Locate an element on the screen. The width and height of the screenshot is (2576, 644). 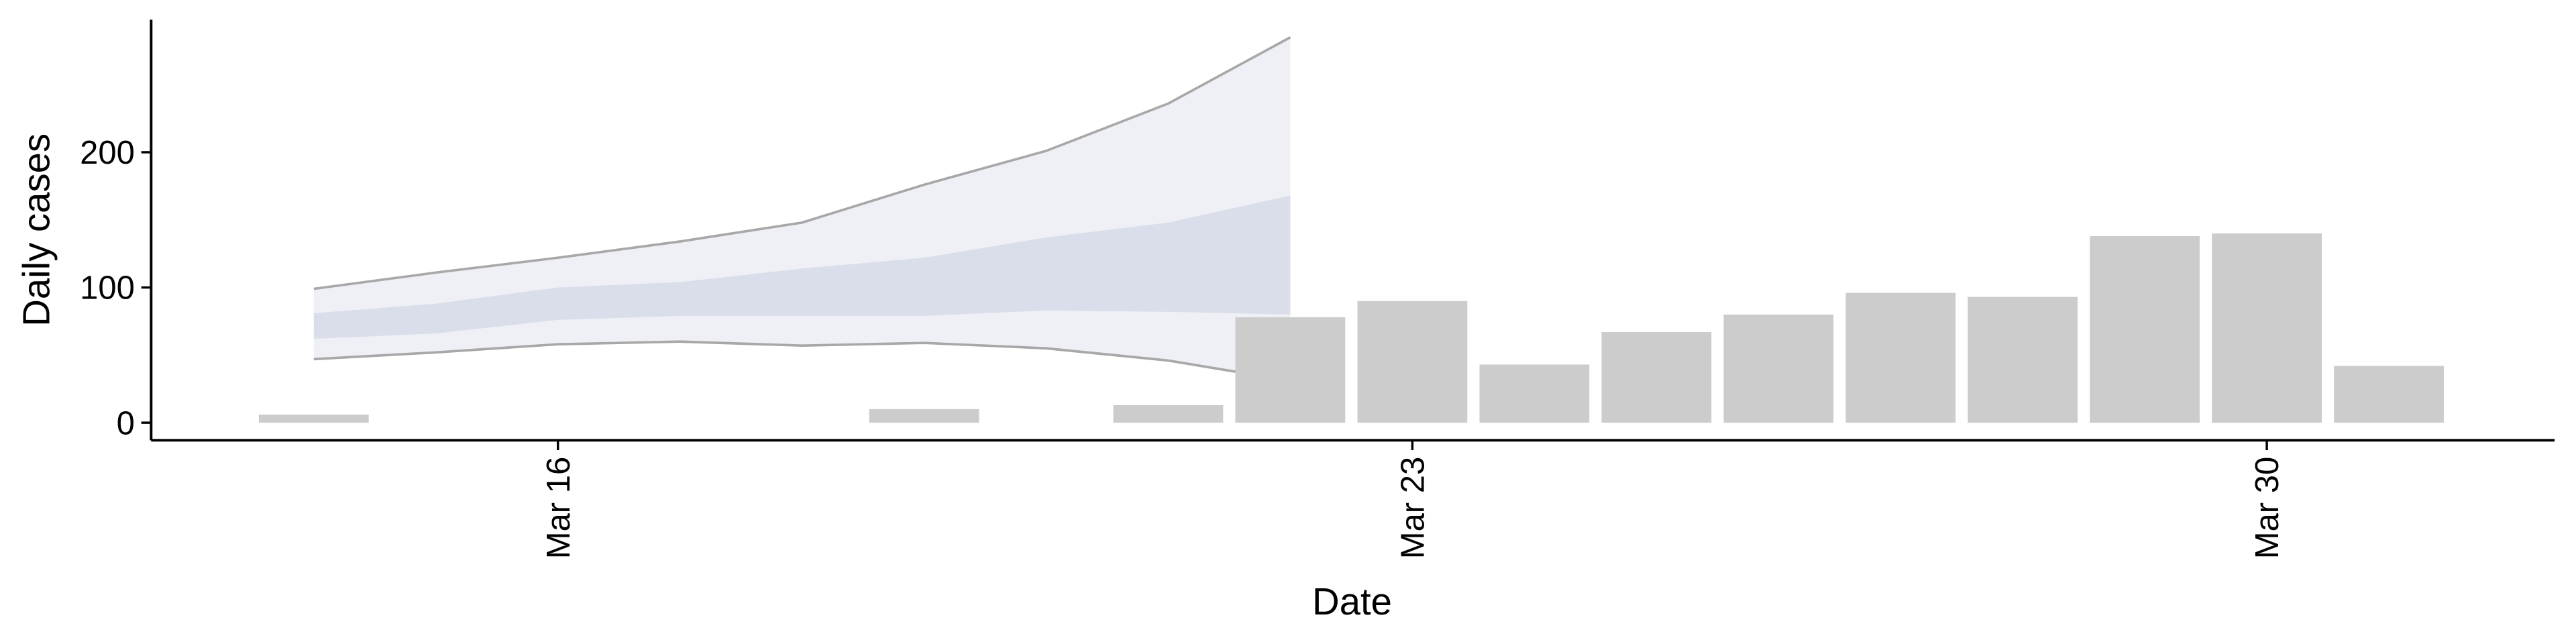
x-tick-label: Mar 16 is located at coordinates (559, 508).